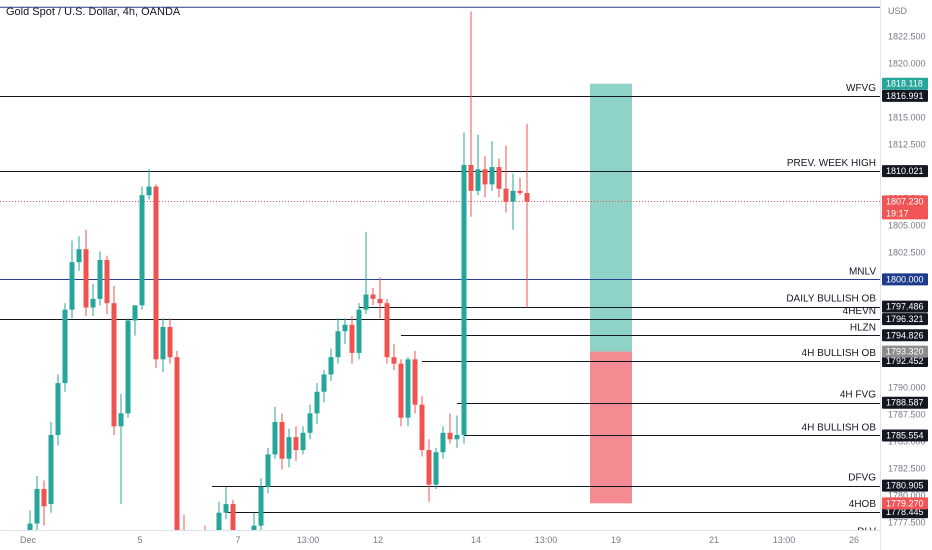  I want to click on x-tick-label: 5, so click(139, 540).